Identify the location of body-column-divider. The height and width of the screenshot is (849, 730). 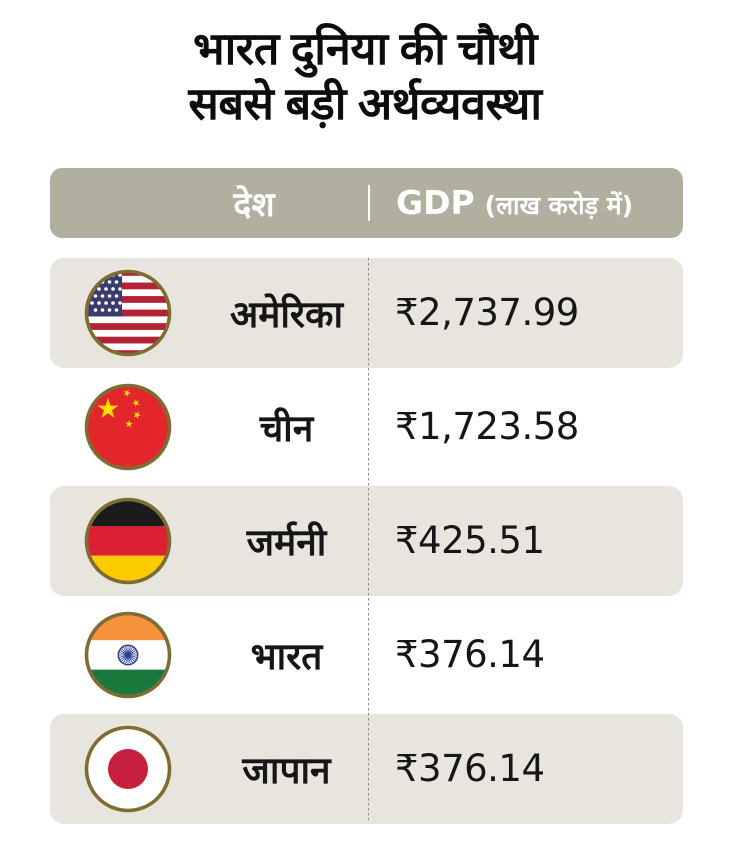
(368, 538).